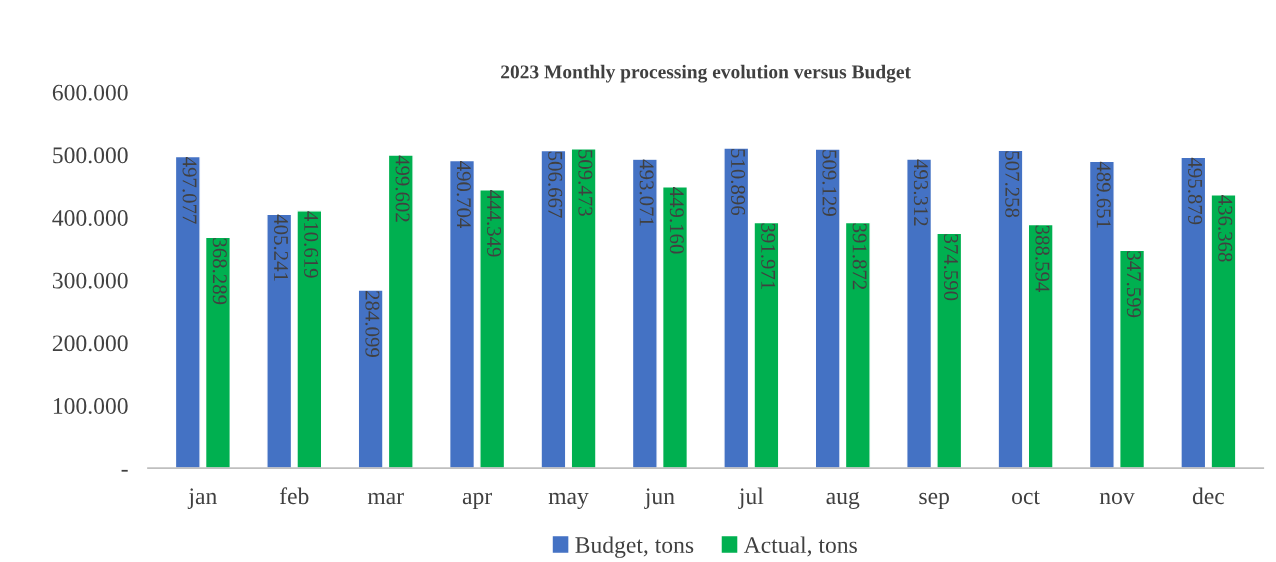  I want to click on y-tick-label: 100.000, so click(90, 406).